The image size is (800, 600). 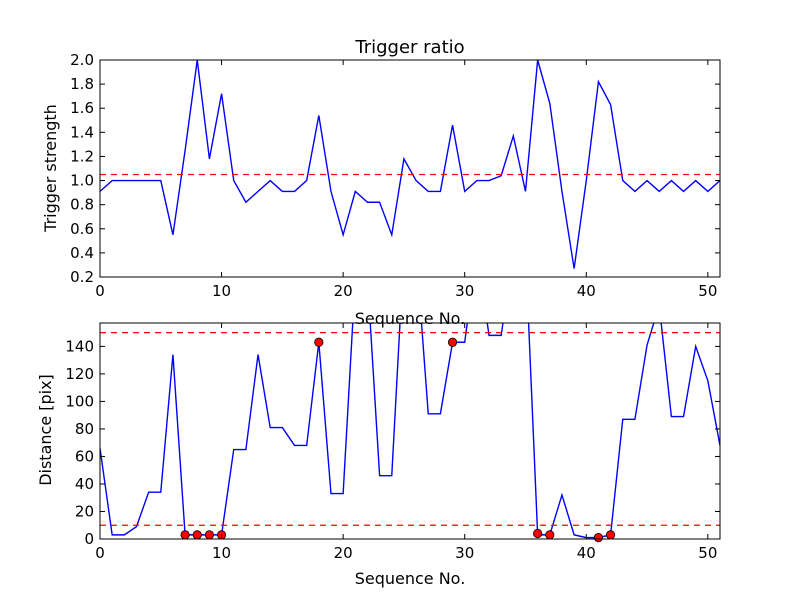 I want to click on y-tick-label: 0.6, so click(x=82, y=229).